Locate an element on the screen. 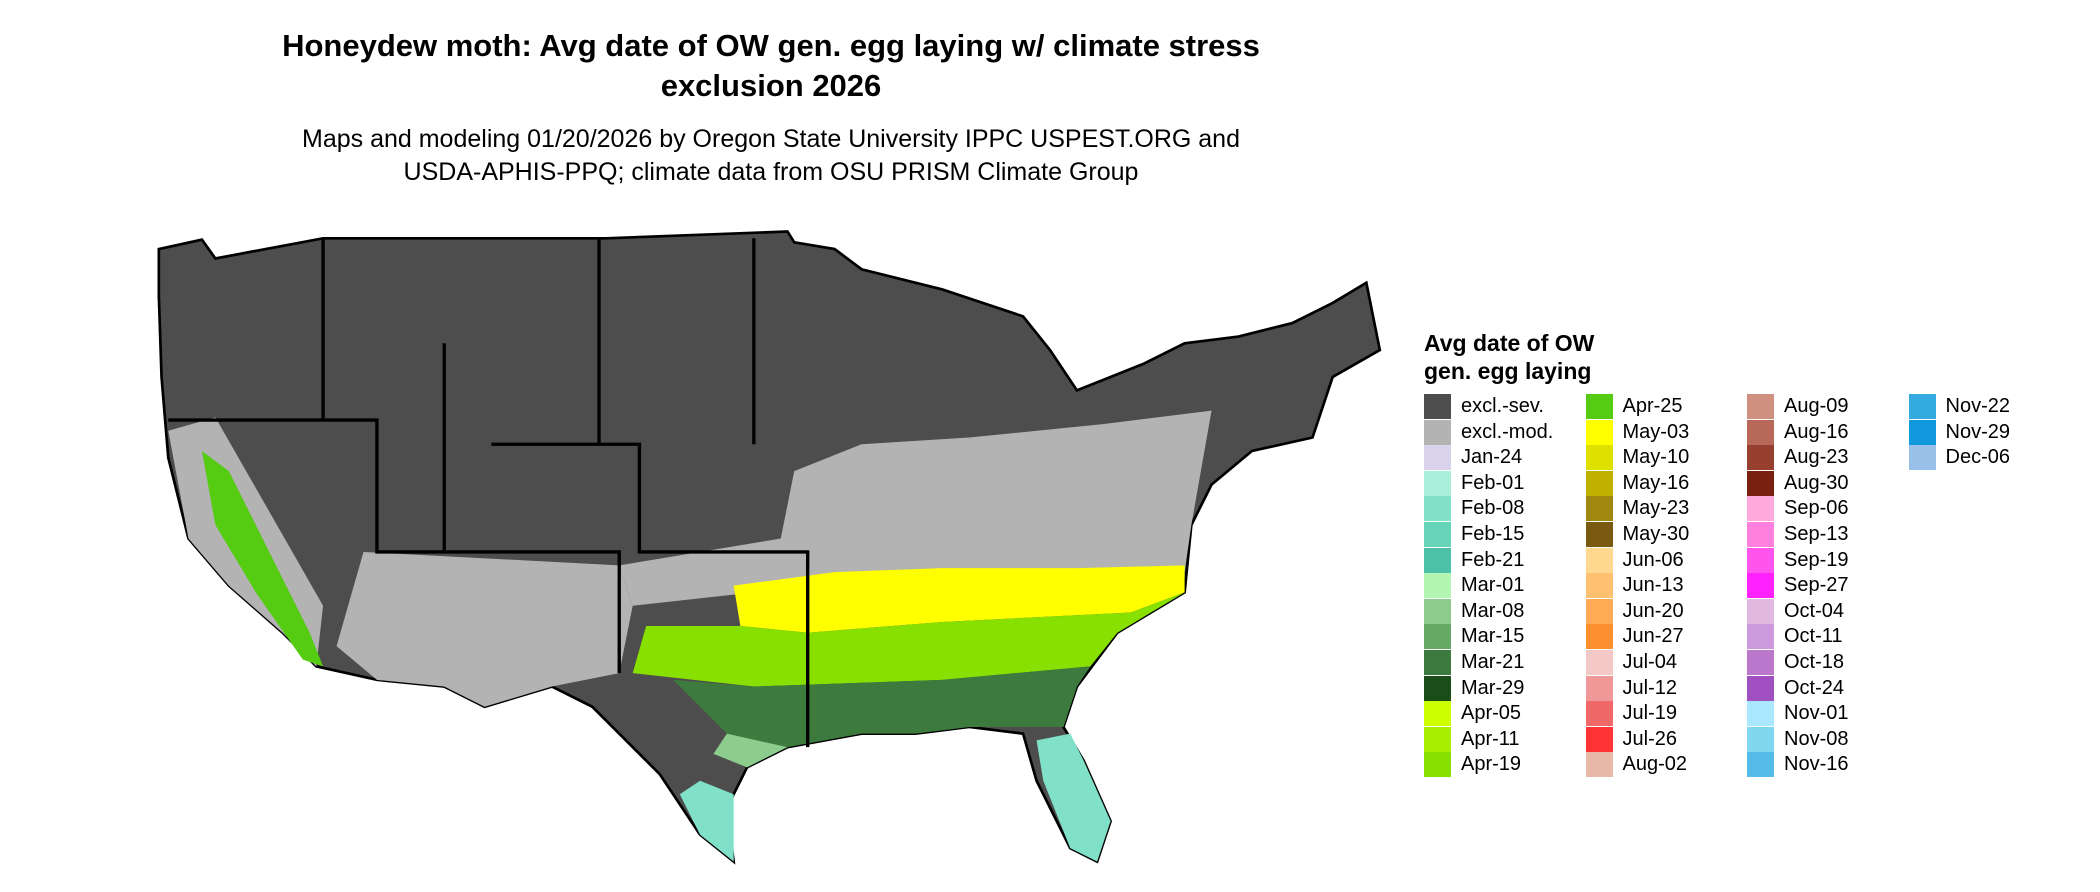 This screenshot has width=2100, height=892. moderate-zone-southwest is located at coordinates (484, 629).